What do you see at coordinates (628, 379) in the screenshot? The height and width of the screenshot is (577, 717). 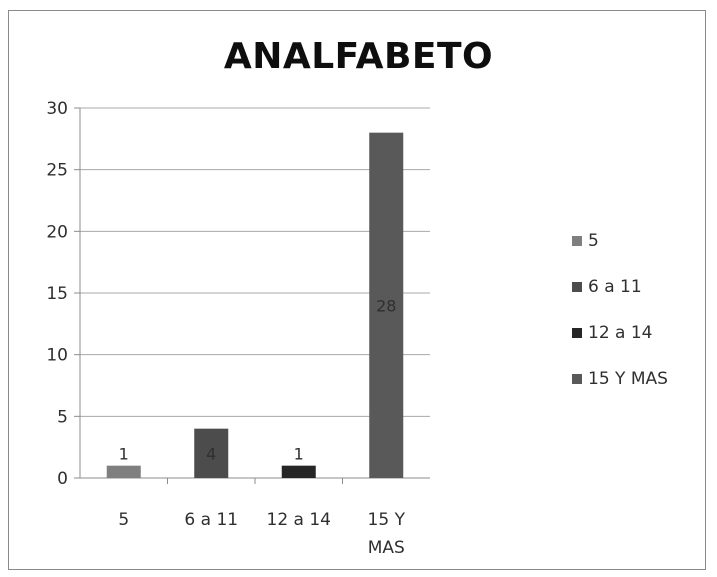 I see `legend-label: 15 Y MAS` at bounding box center [628, 379].